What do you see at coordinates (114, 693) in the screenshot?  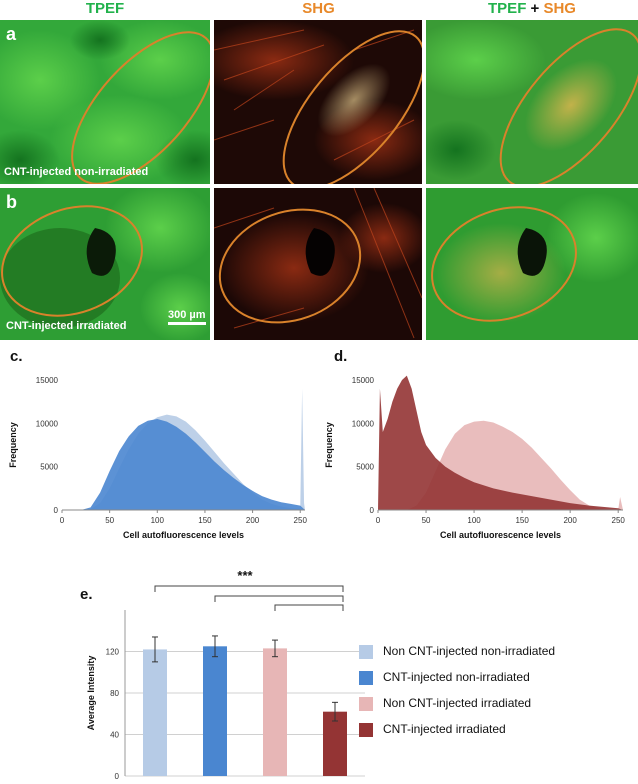 I see `y-tick-label: 80` at bounding box center [114, 693].